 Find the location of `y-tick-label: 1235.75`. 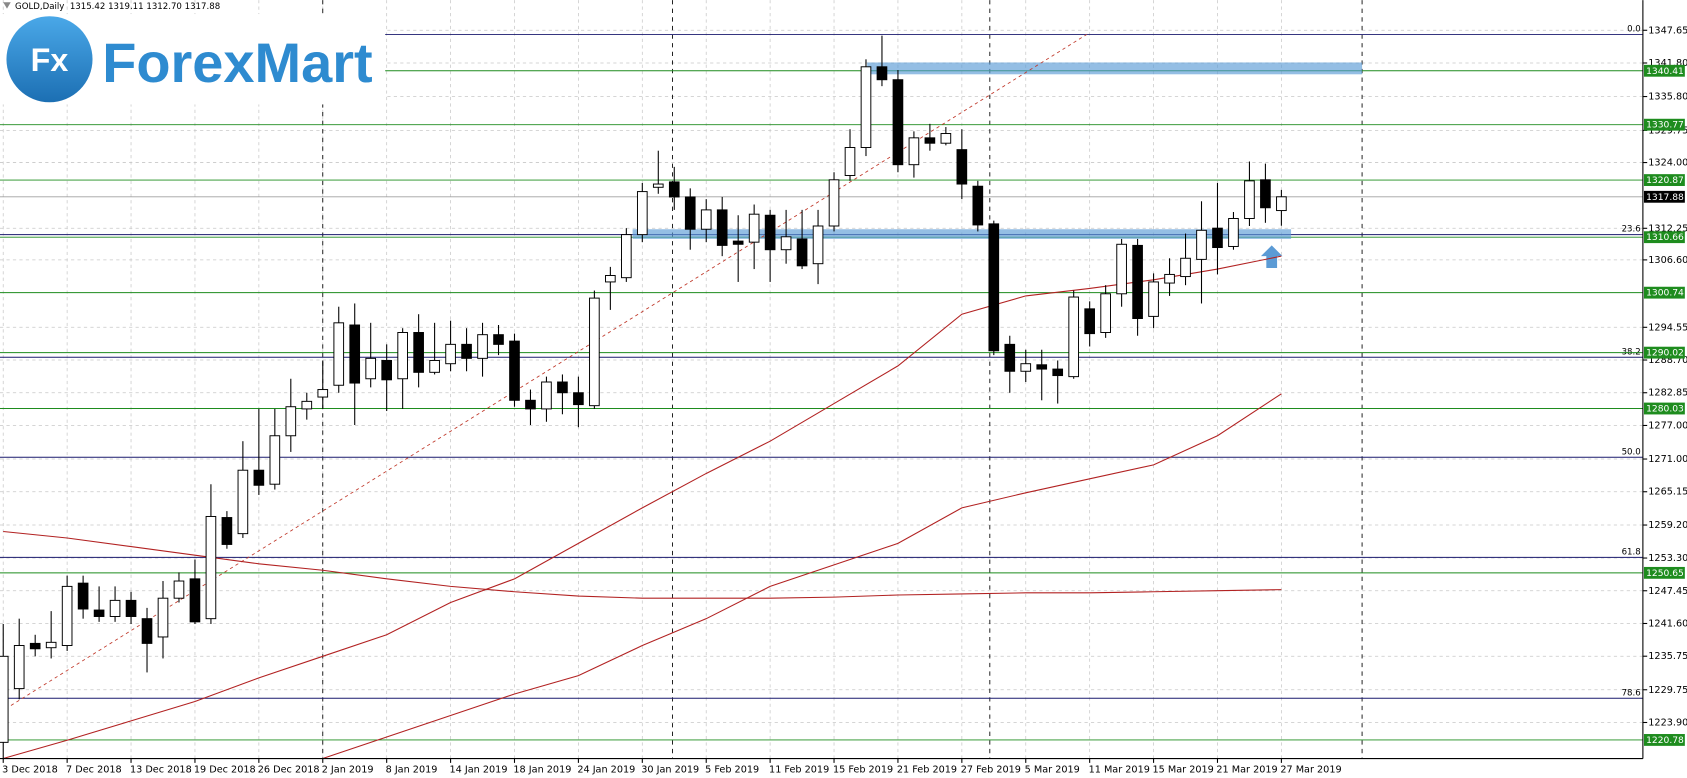

y-tick-label: 1235.75 is located at coordinates (1667, 656).